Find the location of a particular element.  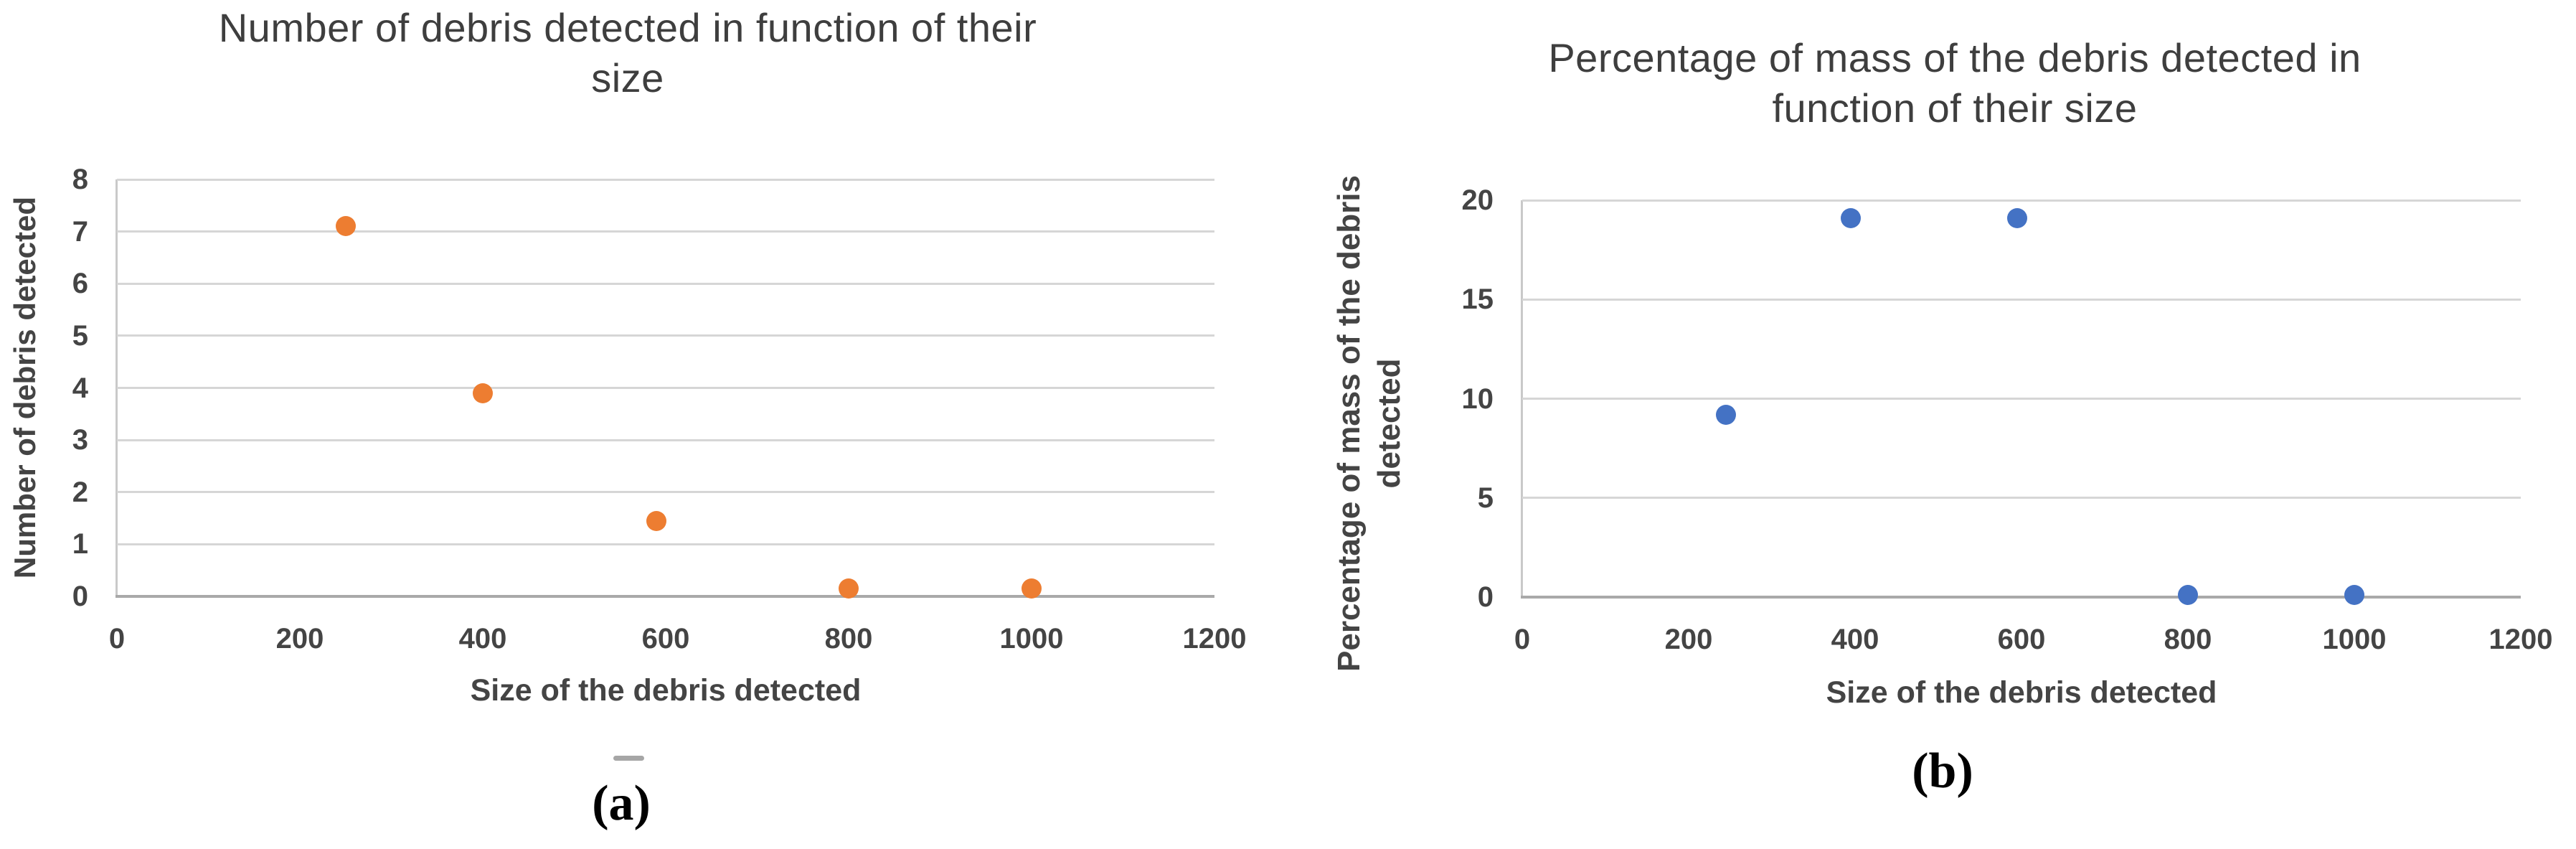

chart-b-title-line2: function of their size is located at coordinates (1955, 108).